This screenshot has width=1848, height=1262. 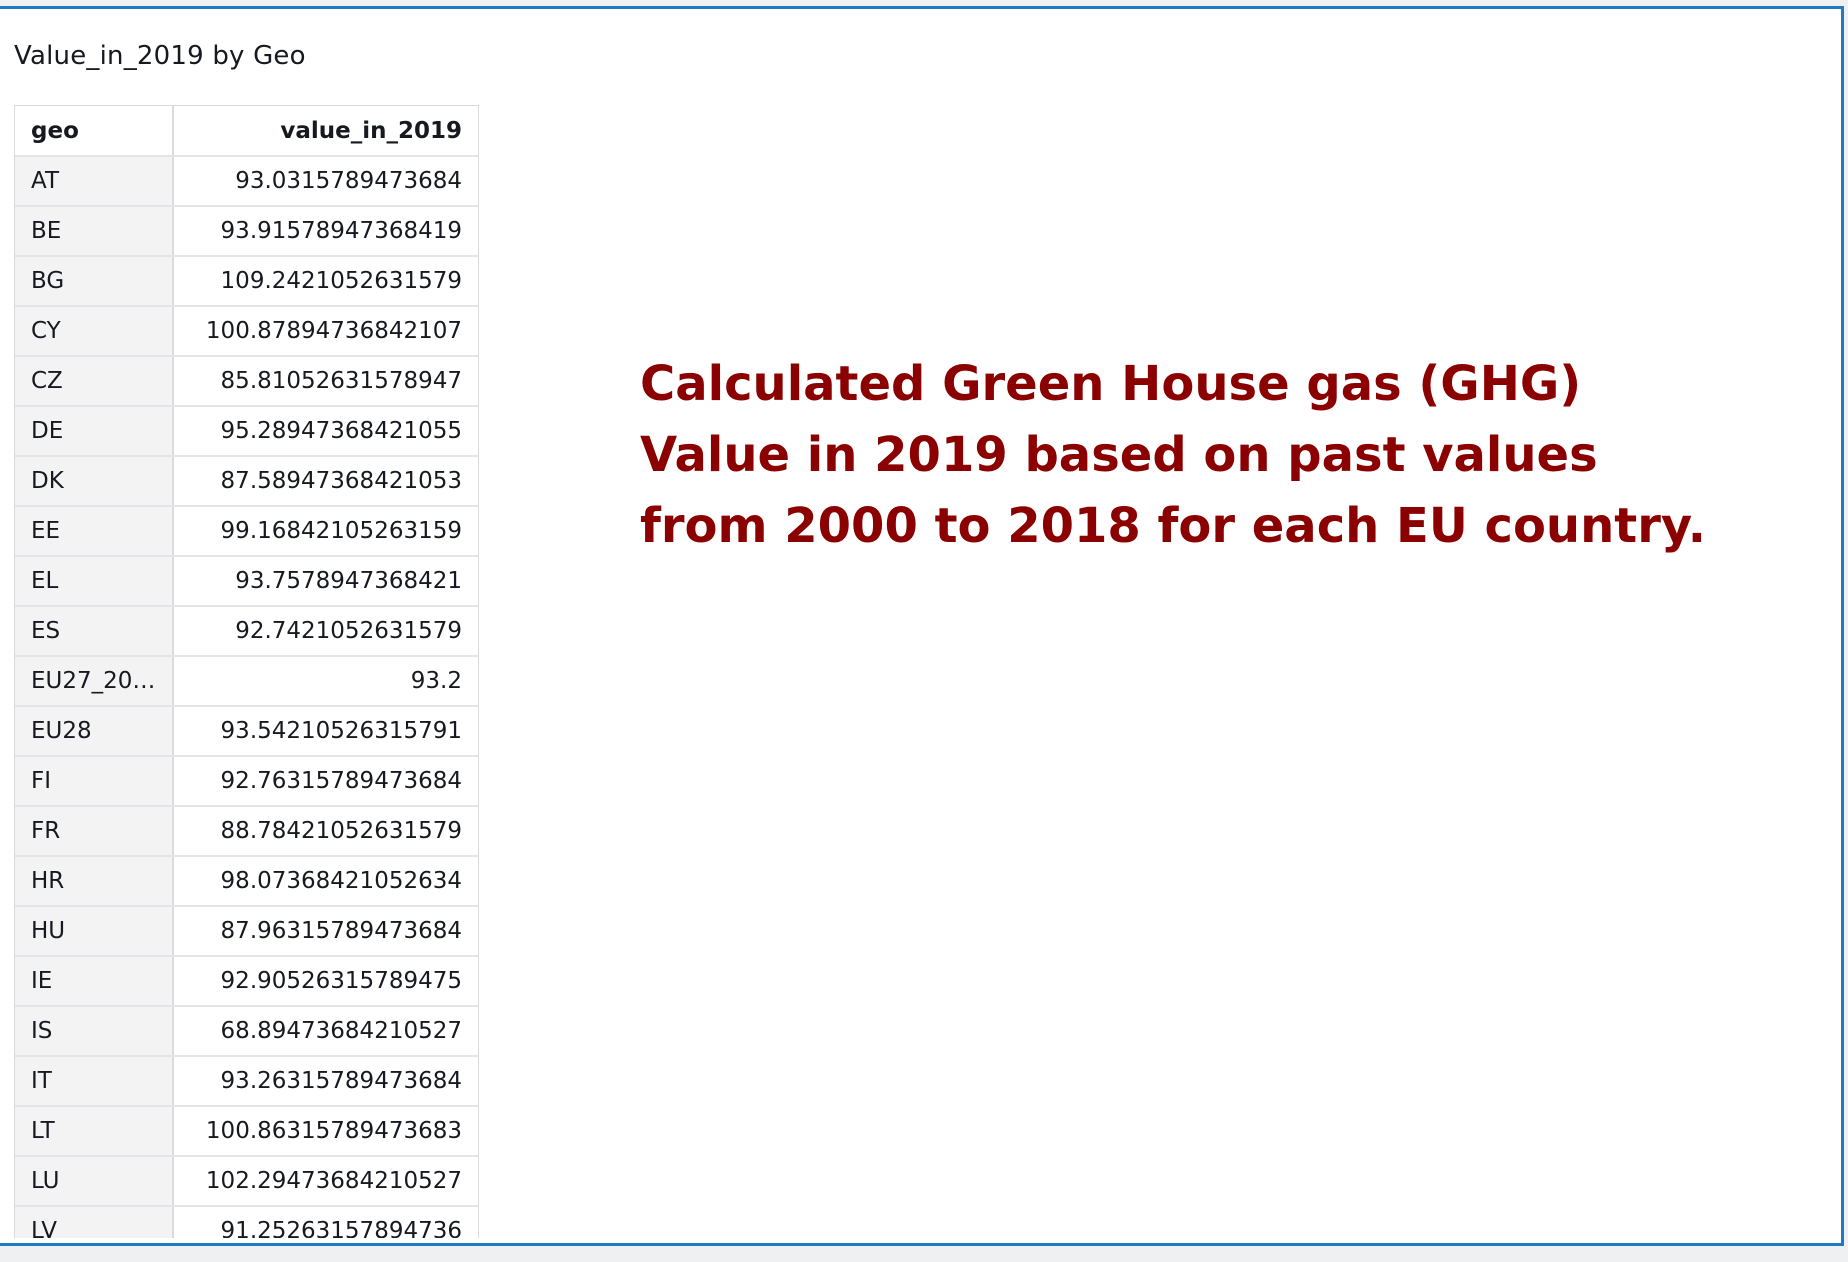 I want to click on cell-geo: DE, so click(x=94, y=431).